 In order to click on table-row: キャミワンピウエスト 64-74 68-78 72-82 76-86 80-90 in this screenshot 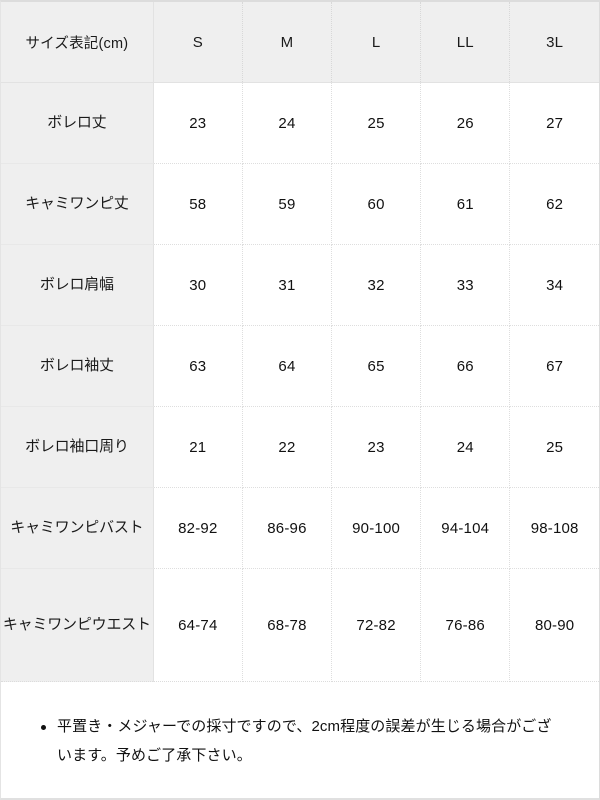, I will do `click(300, 625)`.